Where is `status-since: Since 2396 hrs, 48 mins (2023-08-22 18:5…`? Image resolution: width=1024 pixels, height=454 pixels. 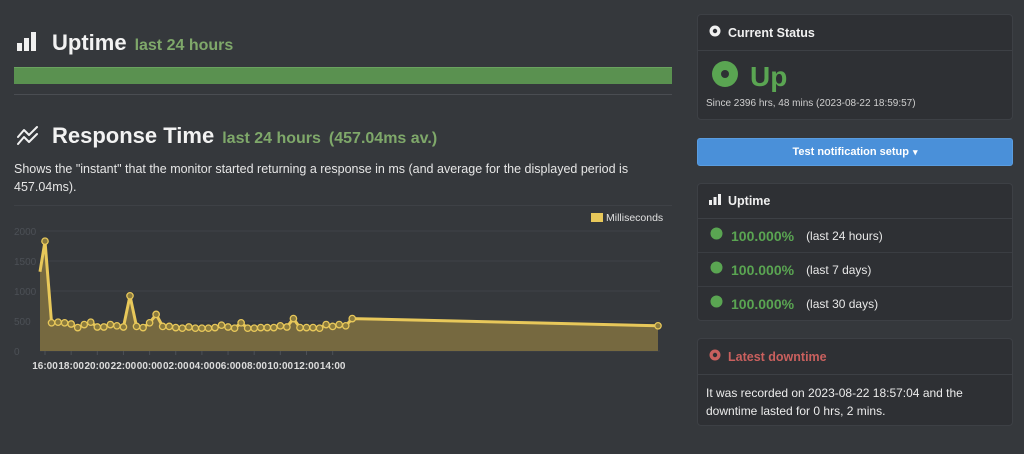
status-since: Since 2396 hrs, 48 mins (2023-08-22 18:5… is located at coordinates (811, 103).